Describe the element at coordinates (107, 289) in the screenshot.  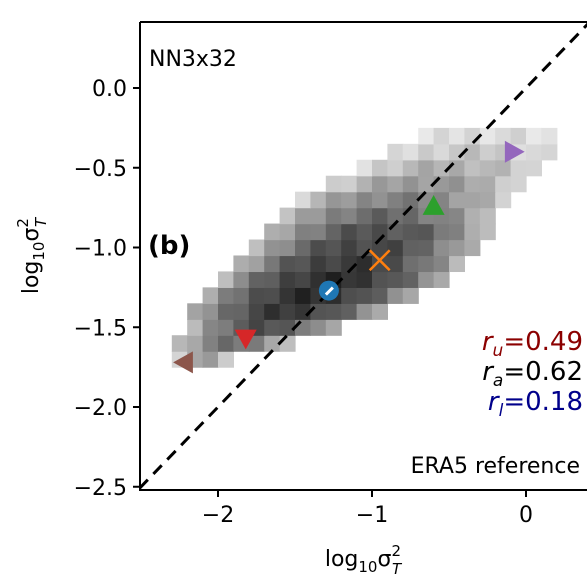
I see `y-axis-ticks: −2.5−2.0−1.5−1.0−0.50.0` at that location.